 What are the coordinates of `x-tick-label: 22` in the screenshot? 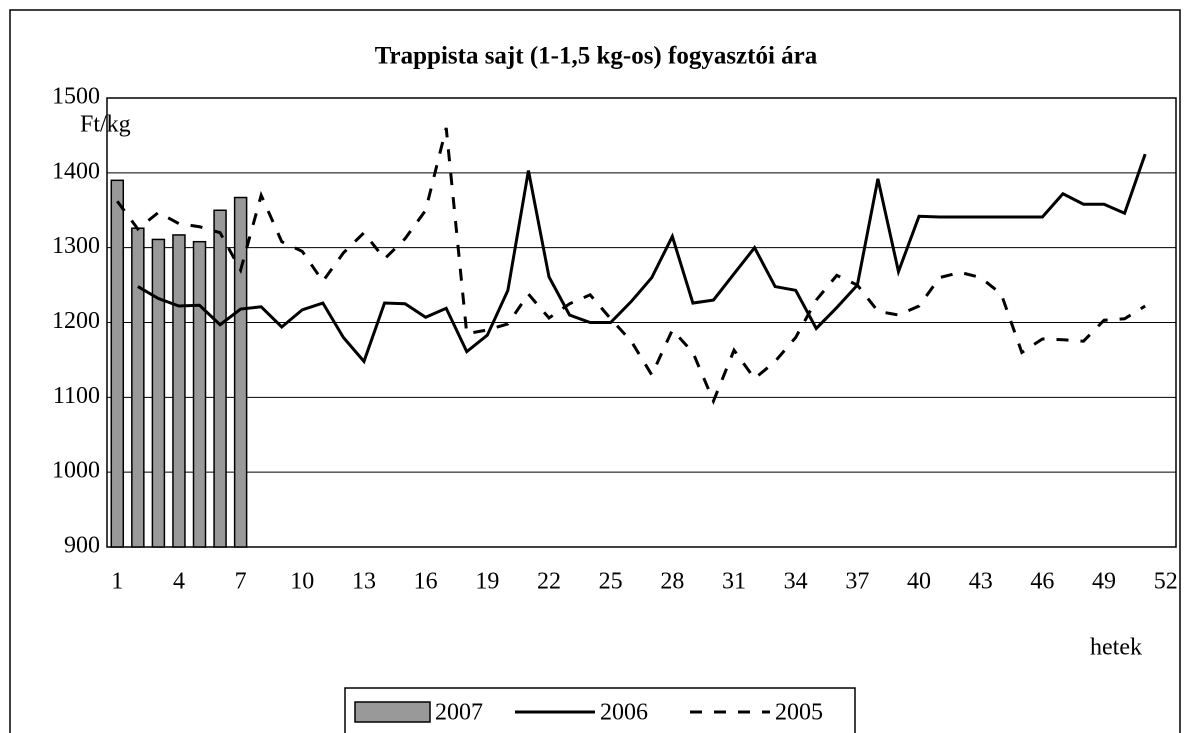 It's located at (549, 582).